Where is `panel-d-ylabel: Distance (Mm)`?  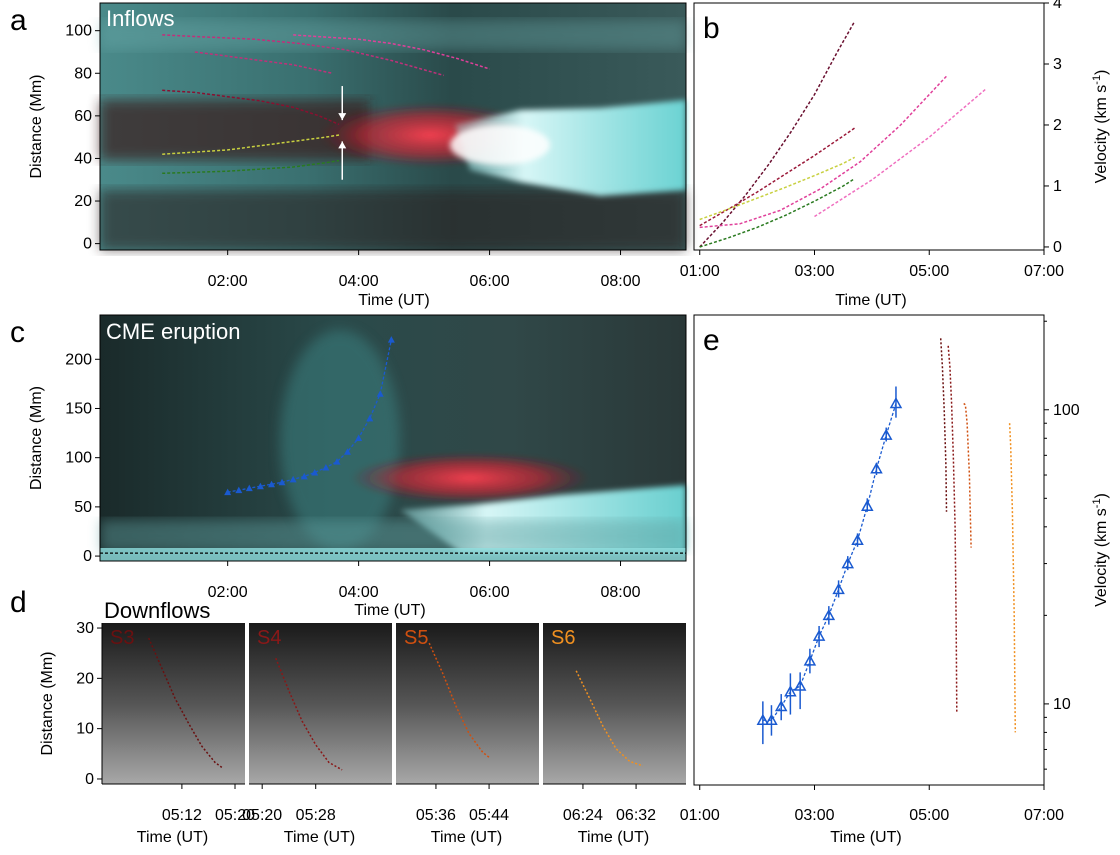 panel-d-ylabel: Distance (Mm) is located at coordinates (47, 703).